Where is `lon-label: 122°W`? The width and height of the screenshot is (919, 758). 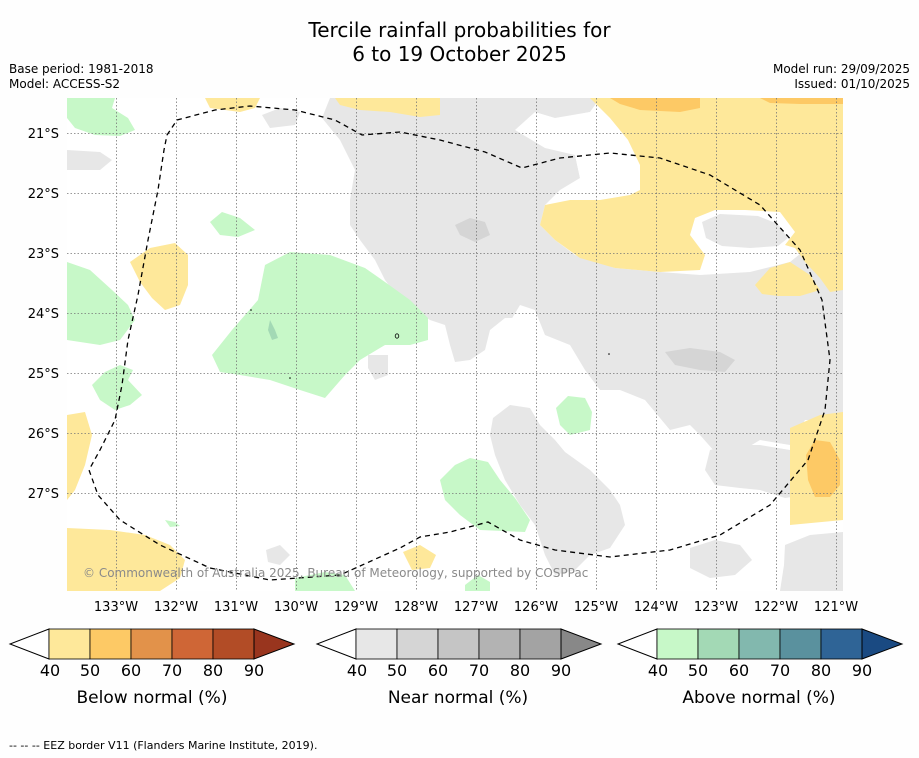
lon-label: 122°W is located at coordinates (776, 607).